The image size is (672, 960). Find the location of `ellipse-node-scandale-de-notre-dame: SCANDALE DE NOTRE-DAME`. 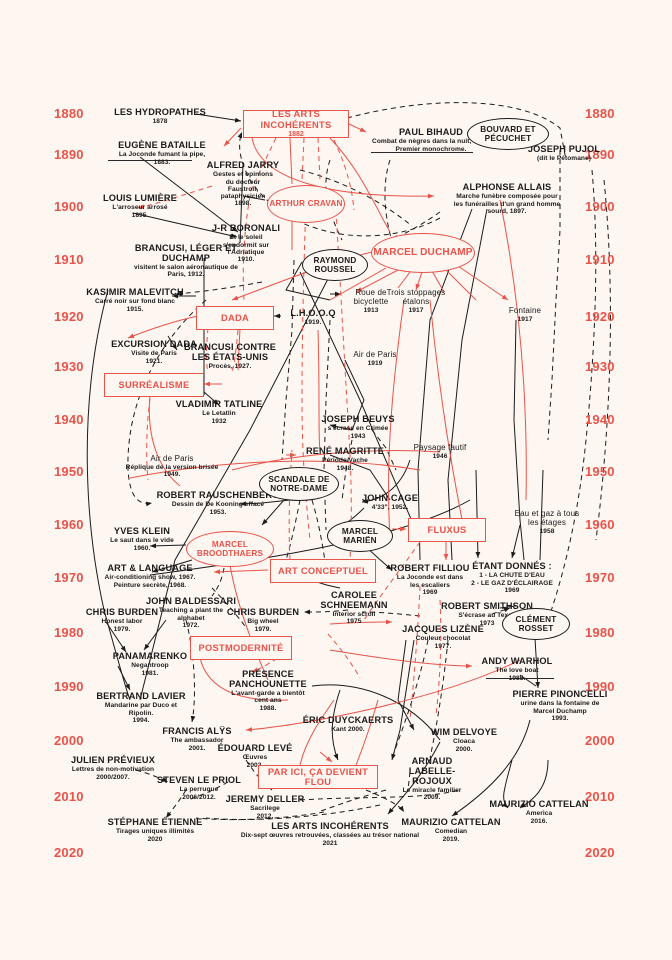

ellipse-node-scandale-de-notre-dame: SCANDALE DE NOTRE-DAME is located at coordinates (299, 484).